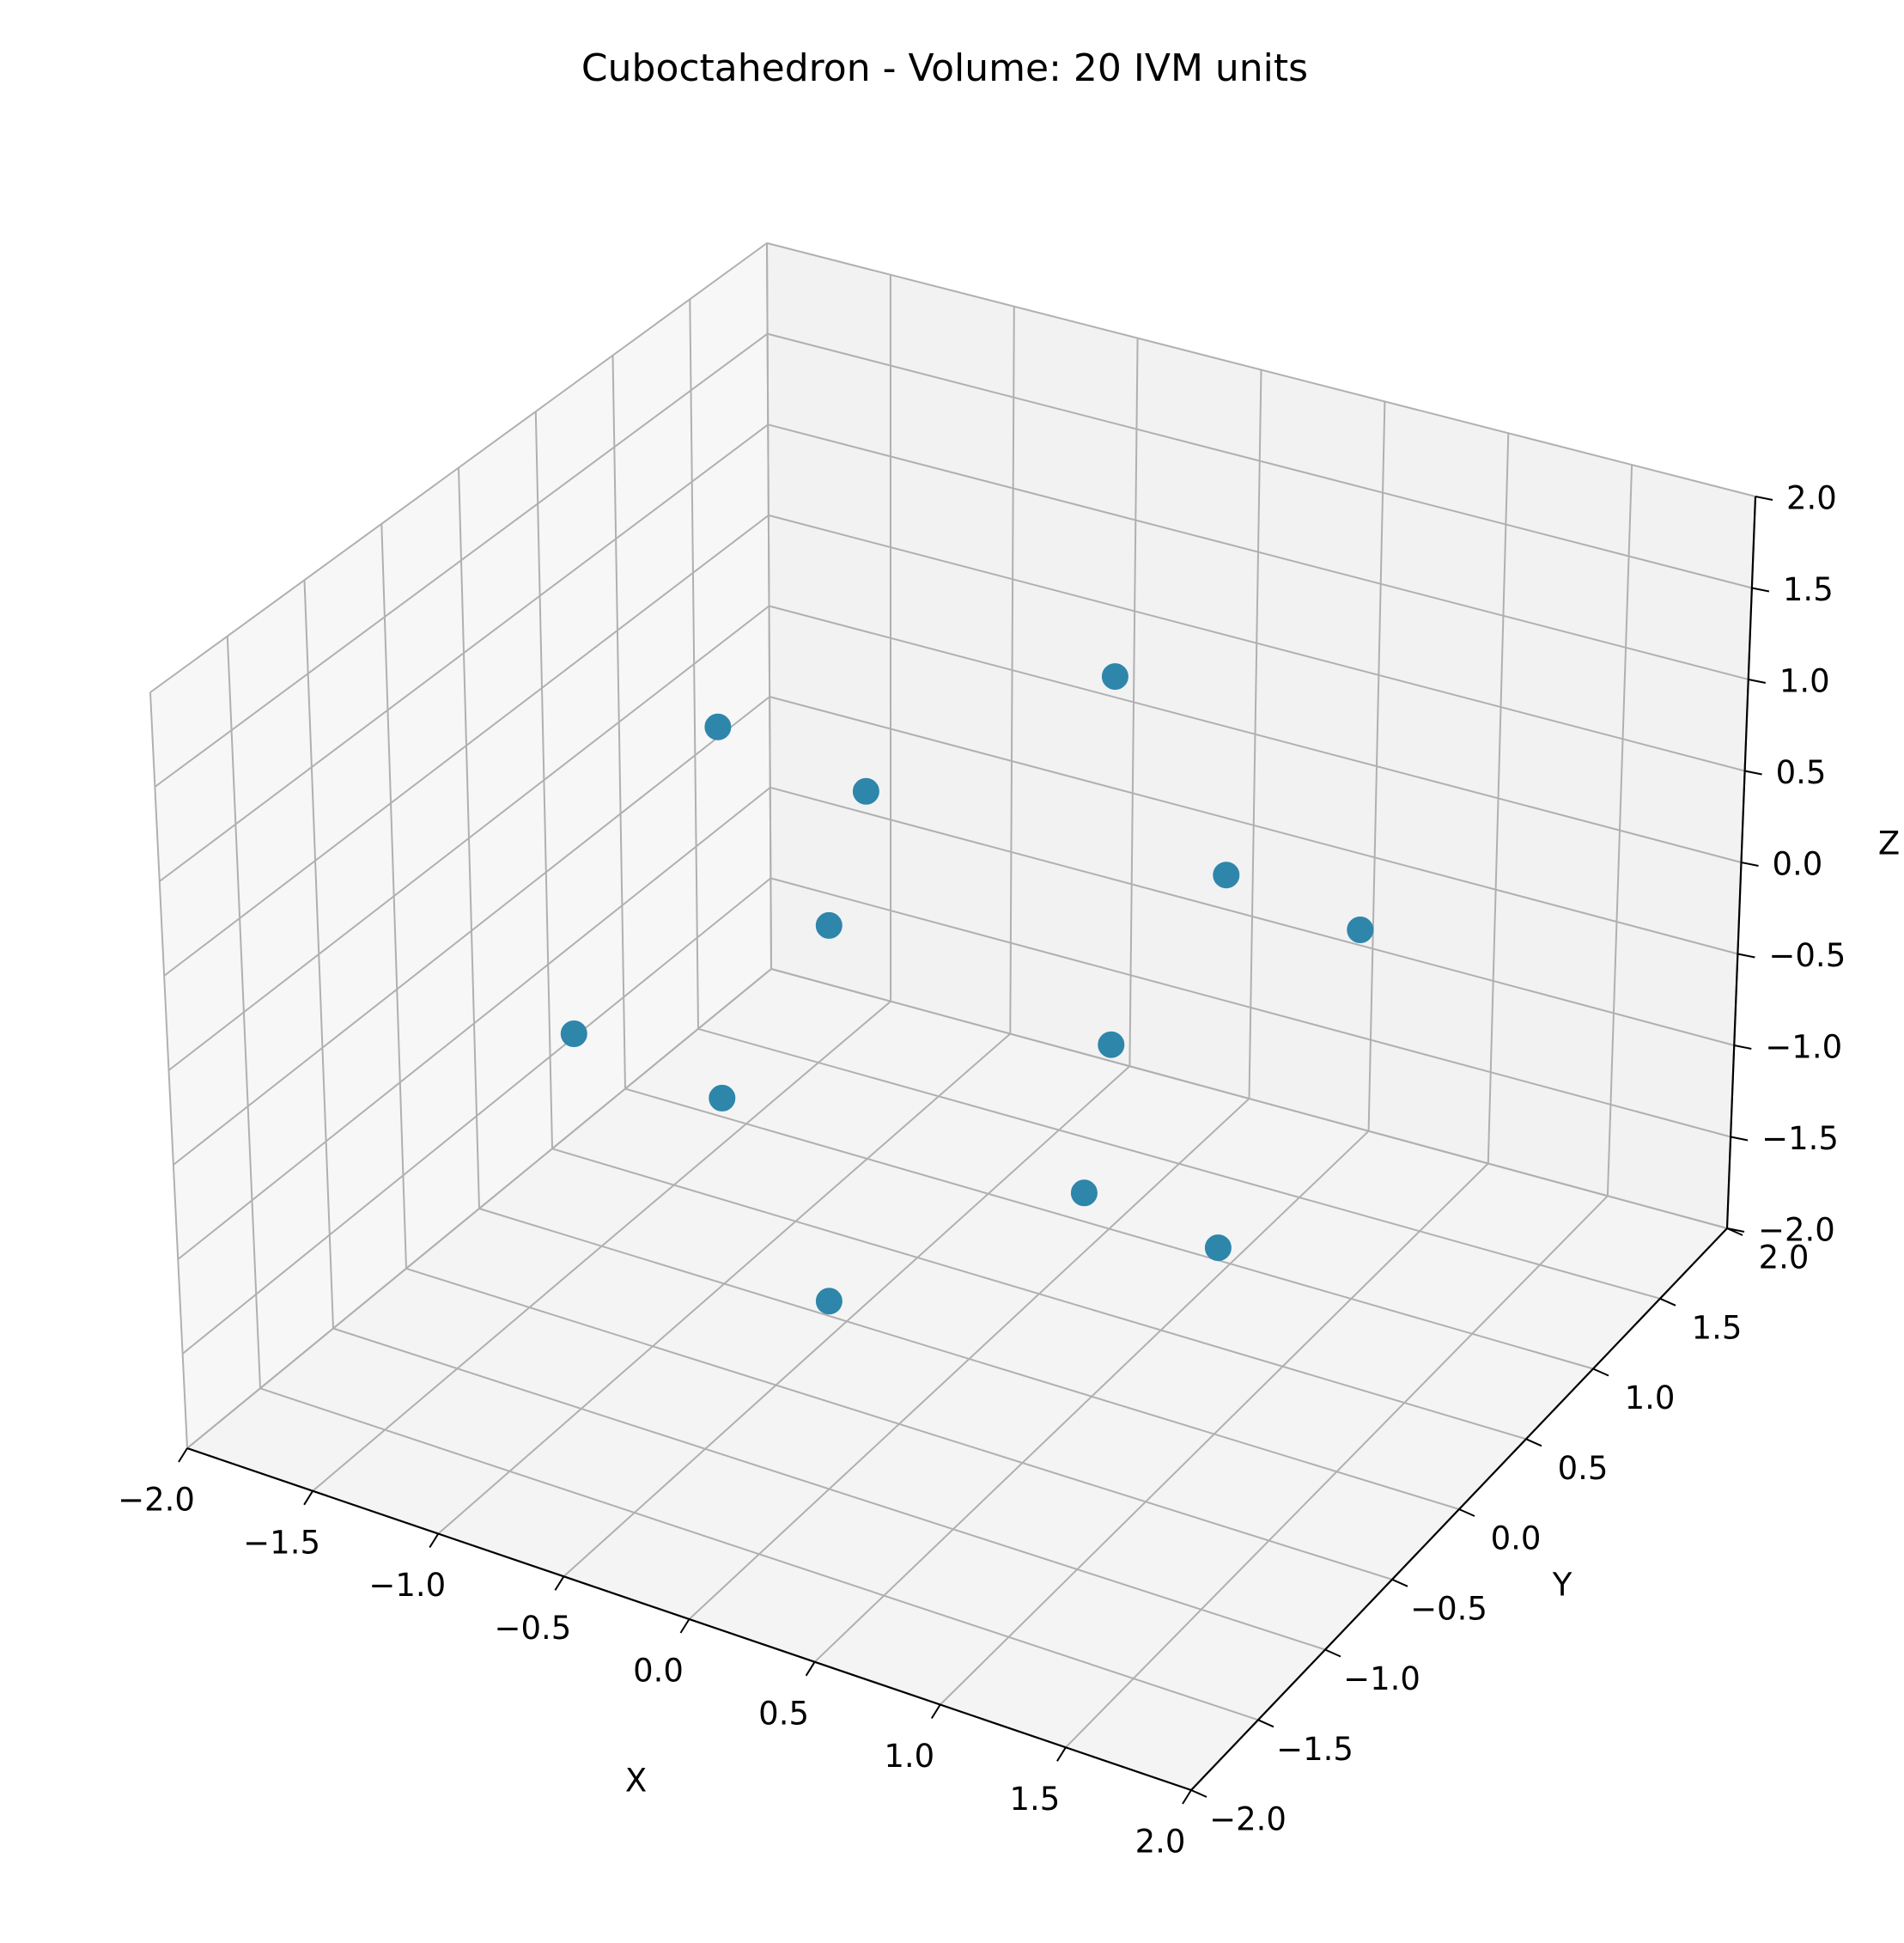 Image resolution: width=1904 pixels, height=1943 pixels. What do you see at coordinates (1314, 1749) in the screenshot?
I see `y-tick-label: −1.5` at bounding box center [1314, 1749].